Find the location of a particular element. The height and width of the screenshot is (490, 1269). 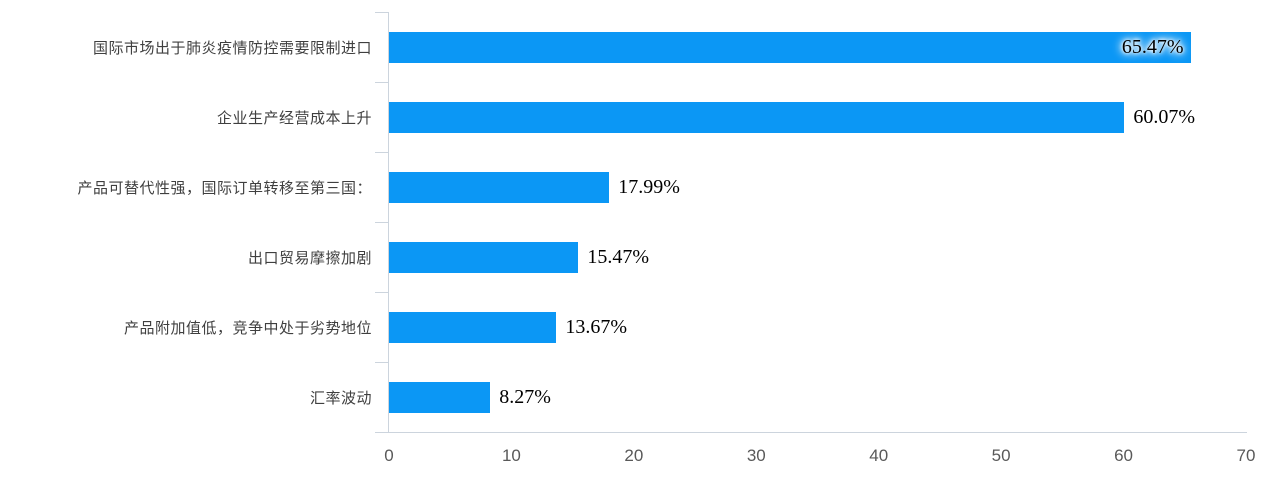

bar-row: 出口贸易摩擦加剧 15.47% is located at coordinates (623, 257).